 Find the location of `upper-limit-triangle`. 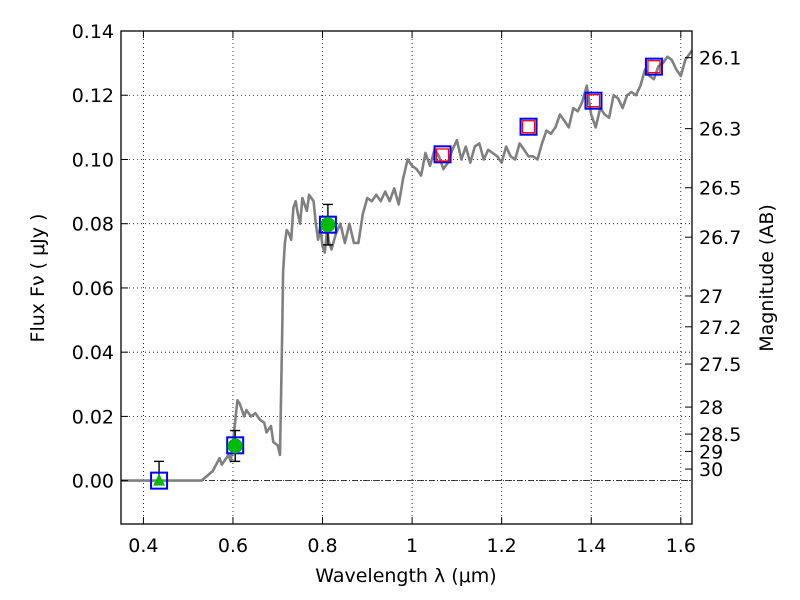

upper-limit-triangle is located at coordinates (159, 479).